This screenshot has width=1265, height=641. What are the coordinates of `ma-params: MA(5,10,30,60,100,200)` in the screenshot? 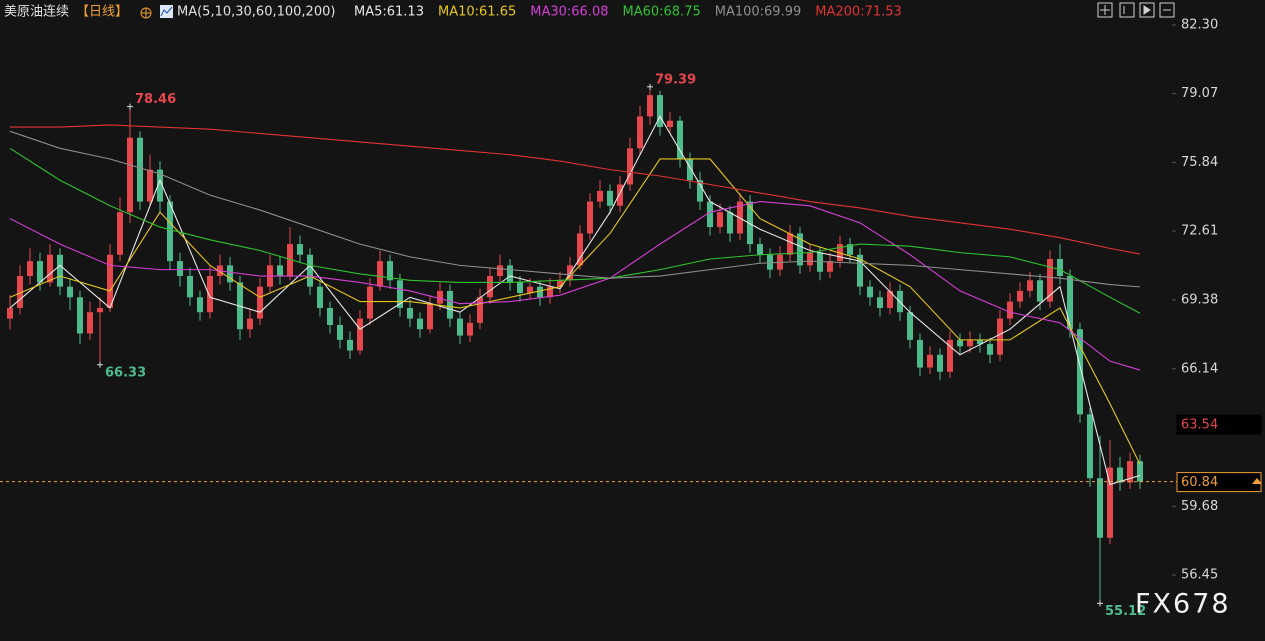 It's located at (256, 12).